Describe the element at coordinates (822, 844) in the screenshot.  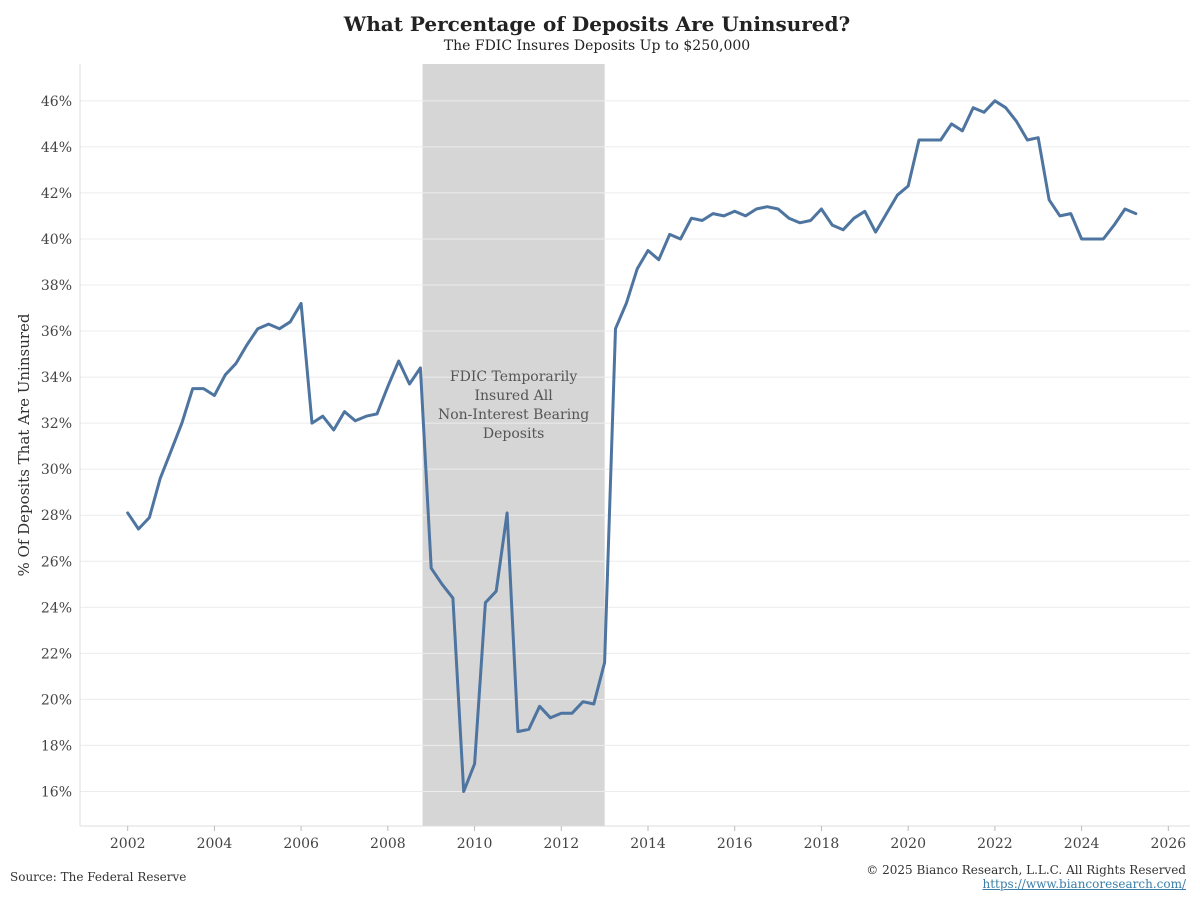
I see `x-tick-label: 2018` at that location.